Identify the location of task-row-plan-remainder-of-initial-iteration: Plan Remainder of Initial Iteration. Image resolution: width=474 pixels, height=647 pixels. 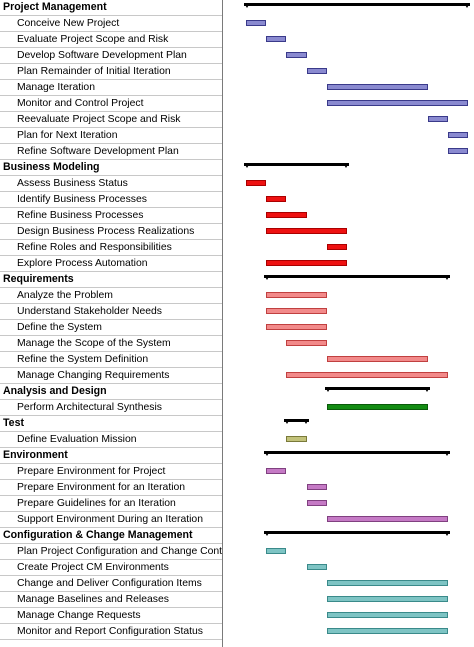
(237, 72).